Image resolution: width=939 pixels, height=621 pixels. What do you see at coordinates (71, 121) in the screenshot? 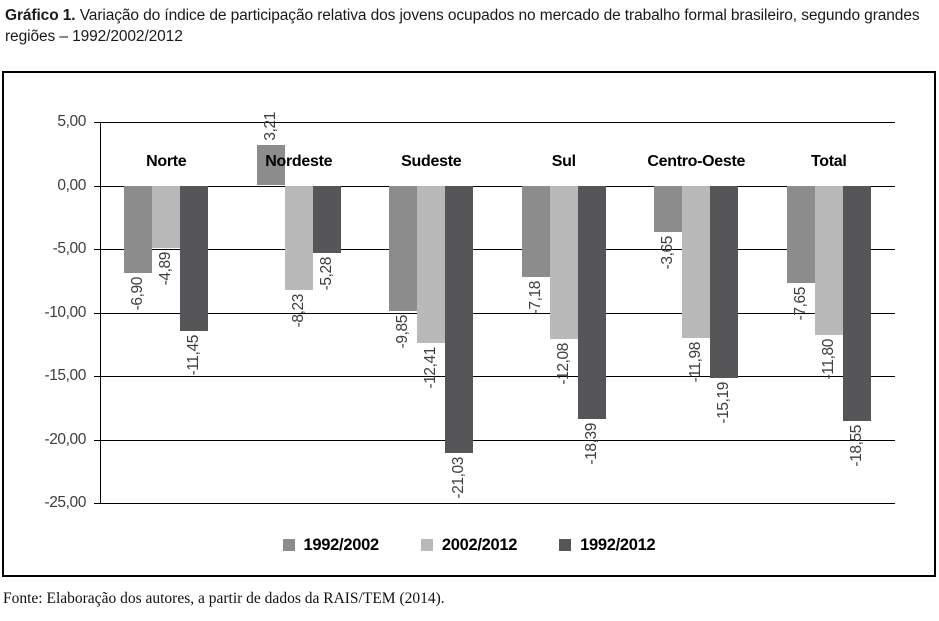
I see `y-axis-tick-label: 5,00` at bounding box center [71, 121].